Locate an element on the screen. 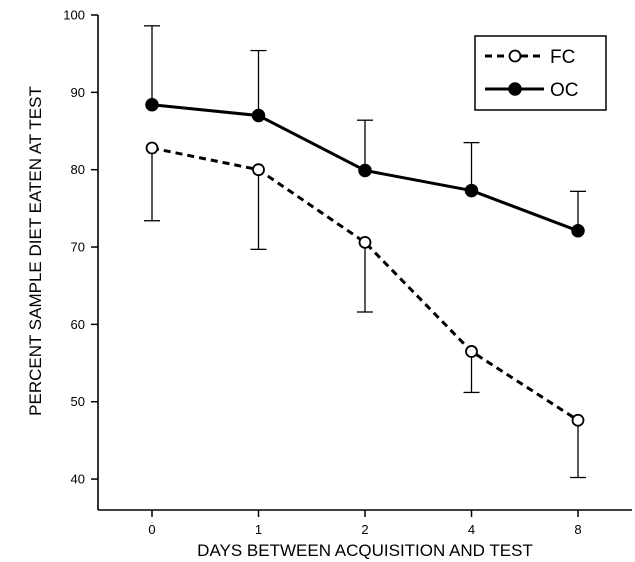  y-tick-label: 100 is located at coordinates (74, 15).